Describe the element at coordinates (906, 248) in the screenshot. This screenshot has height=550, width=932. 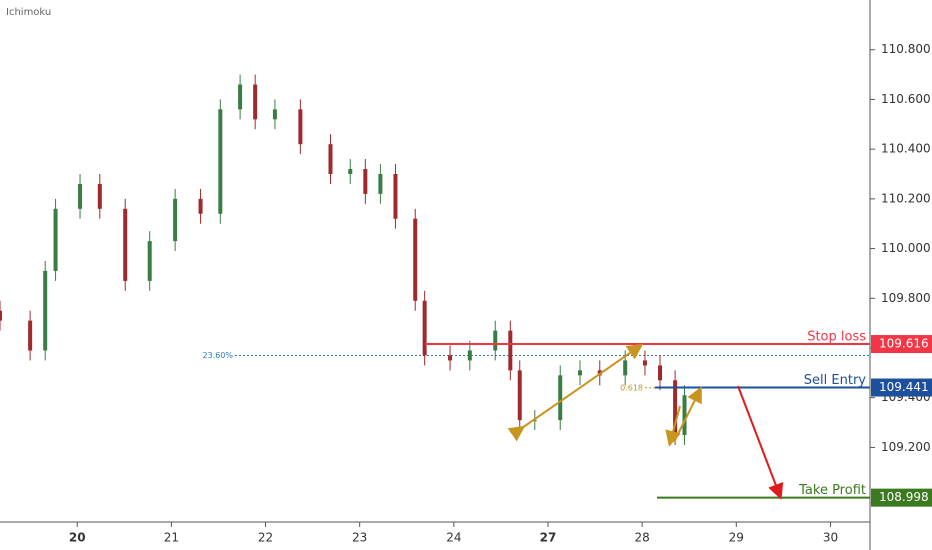
I see `y-tick-label: 110.000` at that location.